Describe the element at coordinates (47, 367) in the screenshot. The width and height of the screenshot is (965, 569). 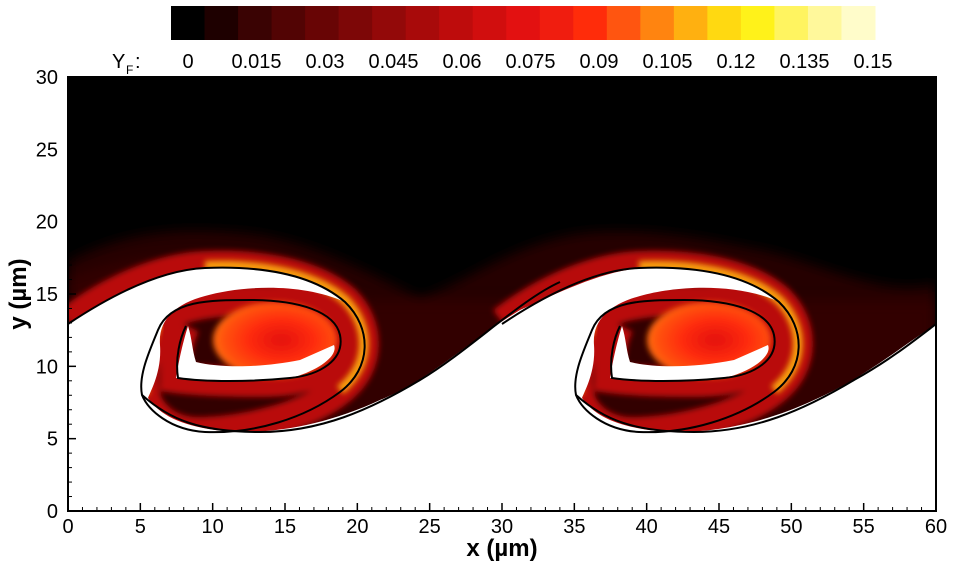
I see `y-tick-label: 10` at that location.